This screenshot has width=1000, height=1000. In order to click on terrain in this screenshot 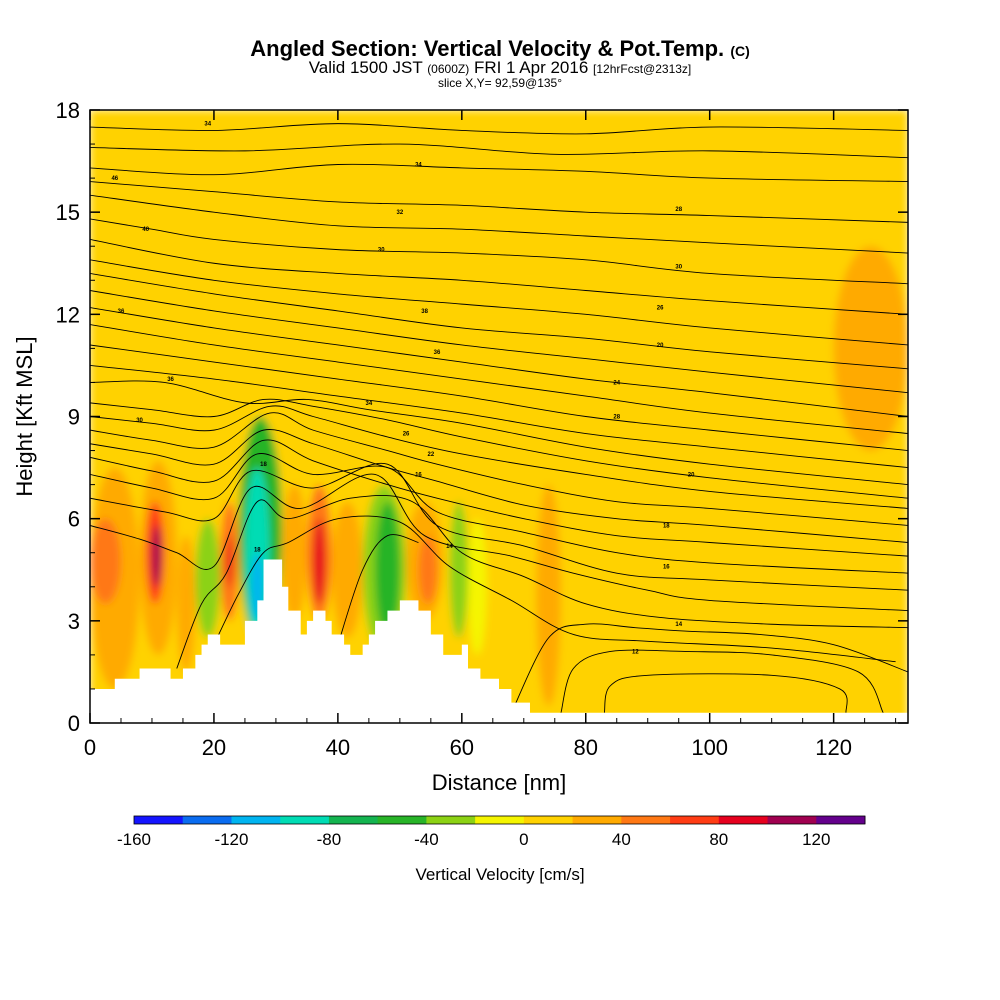, I will do `click(499, 641)`.